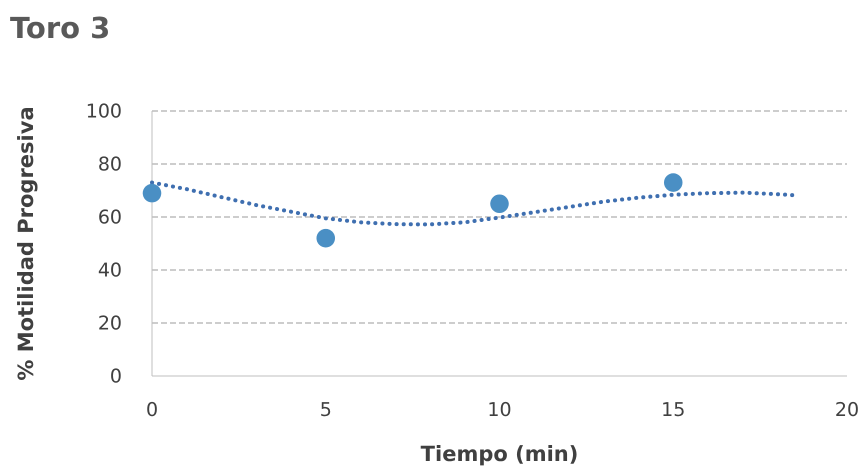  What do you see at coordinates (104, 111) in the screenshot?
I see `y-tick-label: 100` at bounding box center [104, 111].